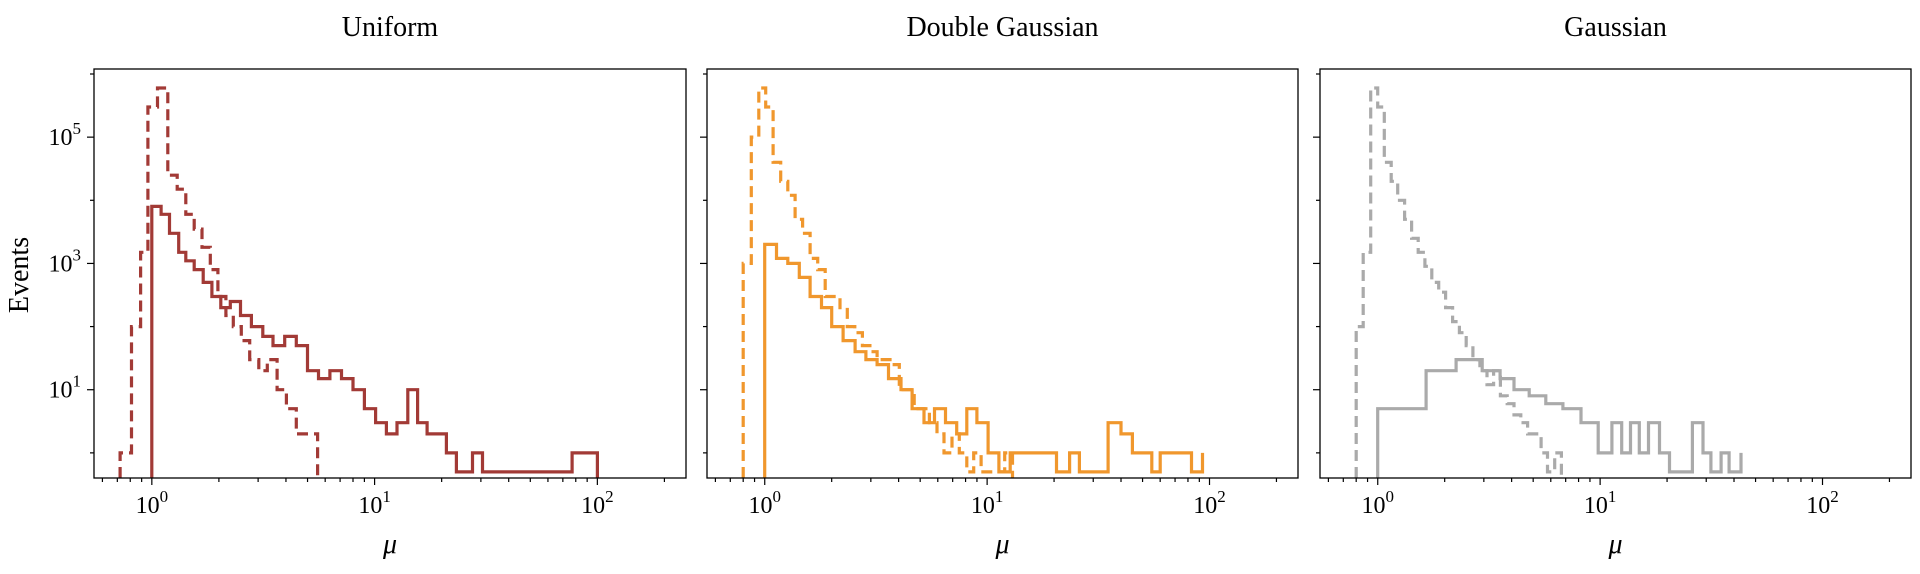 The width and height of the screenshot is (1920, 574). What do you see at coordinates (65, 388) in the screenshot?
I see `y-tick-label: 10¹` at bounding box center [65, 388].